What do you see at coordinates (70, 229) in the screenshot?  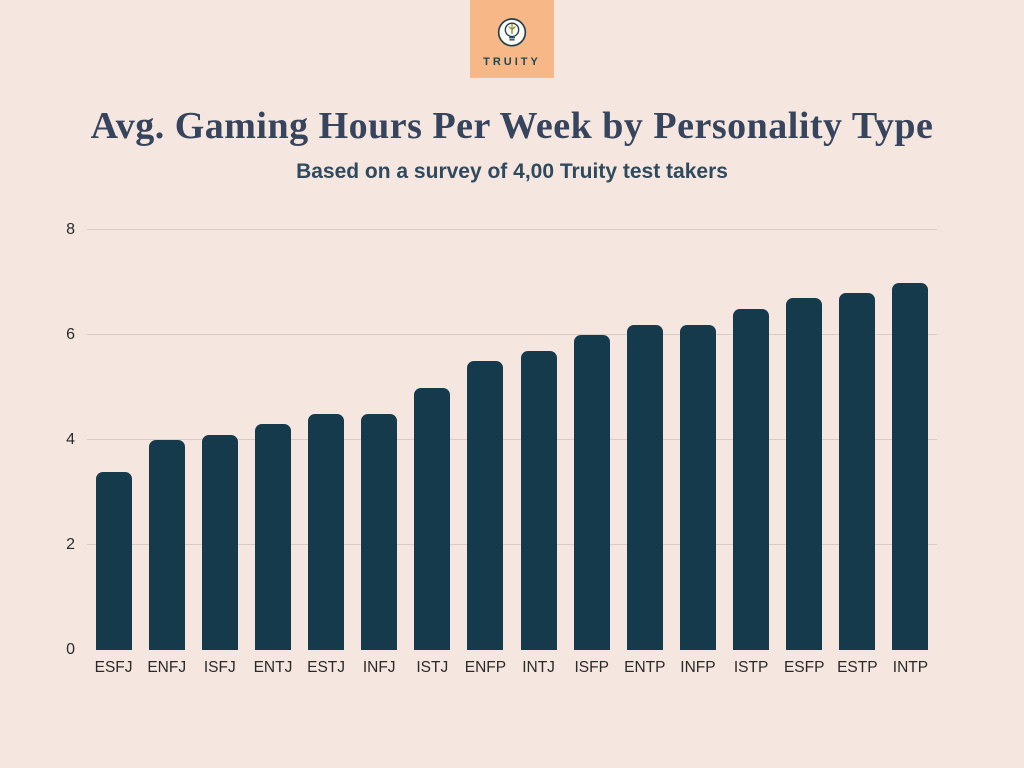 I see `y-tick-label-8: 8` at bounding box center [70, 229].